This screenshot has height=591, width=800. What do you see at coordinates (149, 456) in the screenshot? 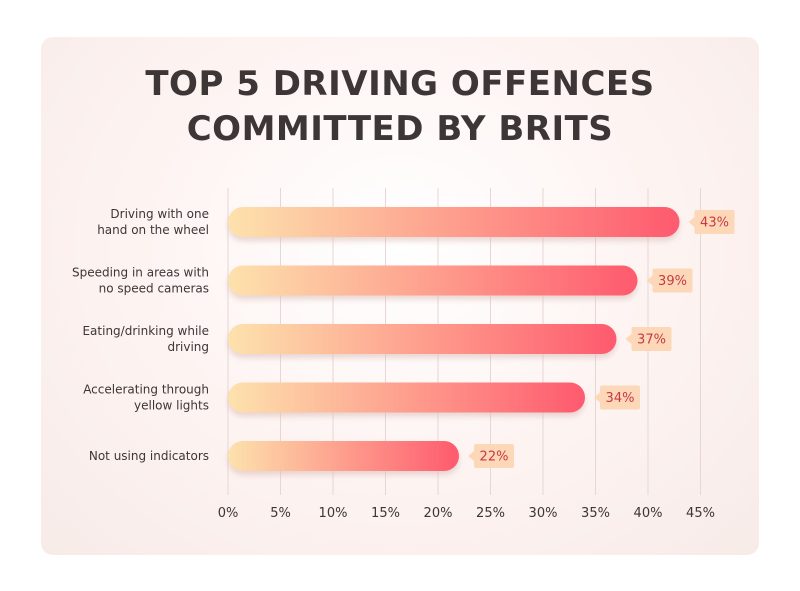
I see `category-label: Not using indicators` at bounding box center [149, 456].